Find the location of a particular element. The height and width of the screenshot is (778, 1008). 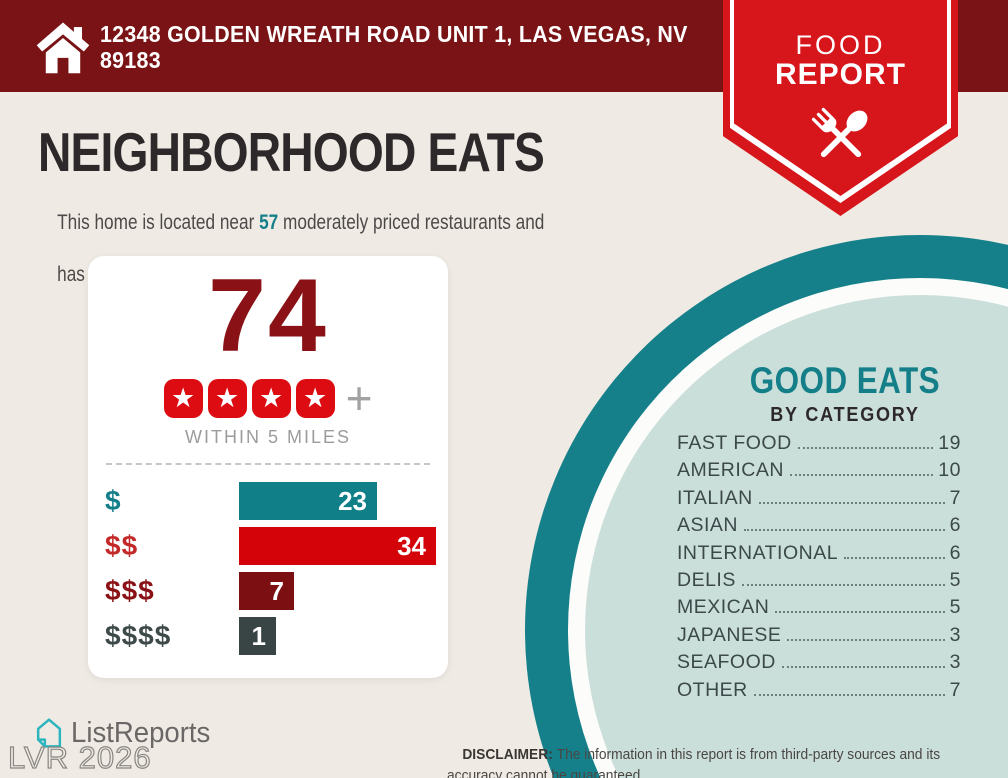

list-item: FAST FOOD 19 is located at coordinates (819, 445).